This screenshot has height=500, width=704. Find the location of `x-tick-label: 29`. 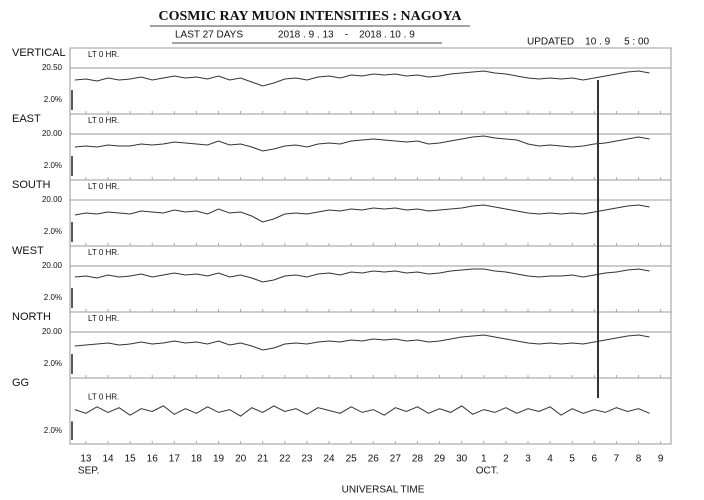

x-tick-label: 29 is located at coordinates (440, 459).